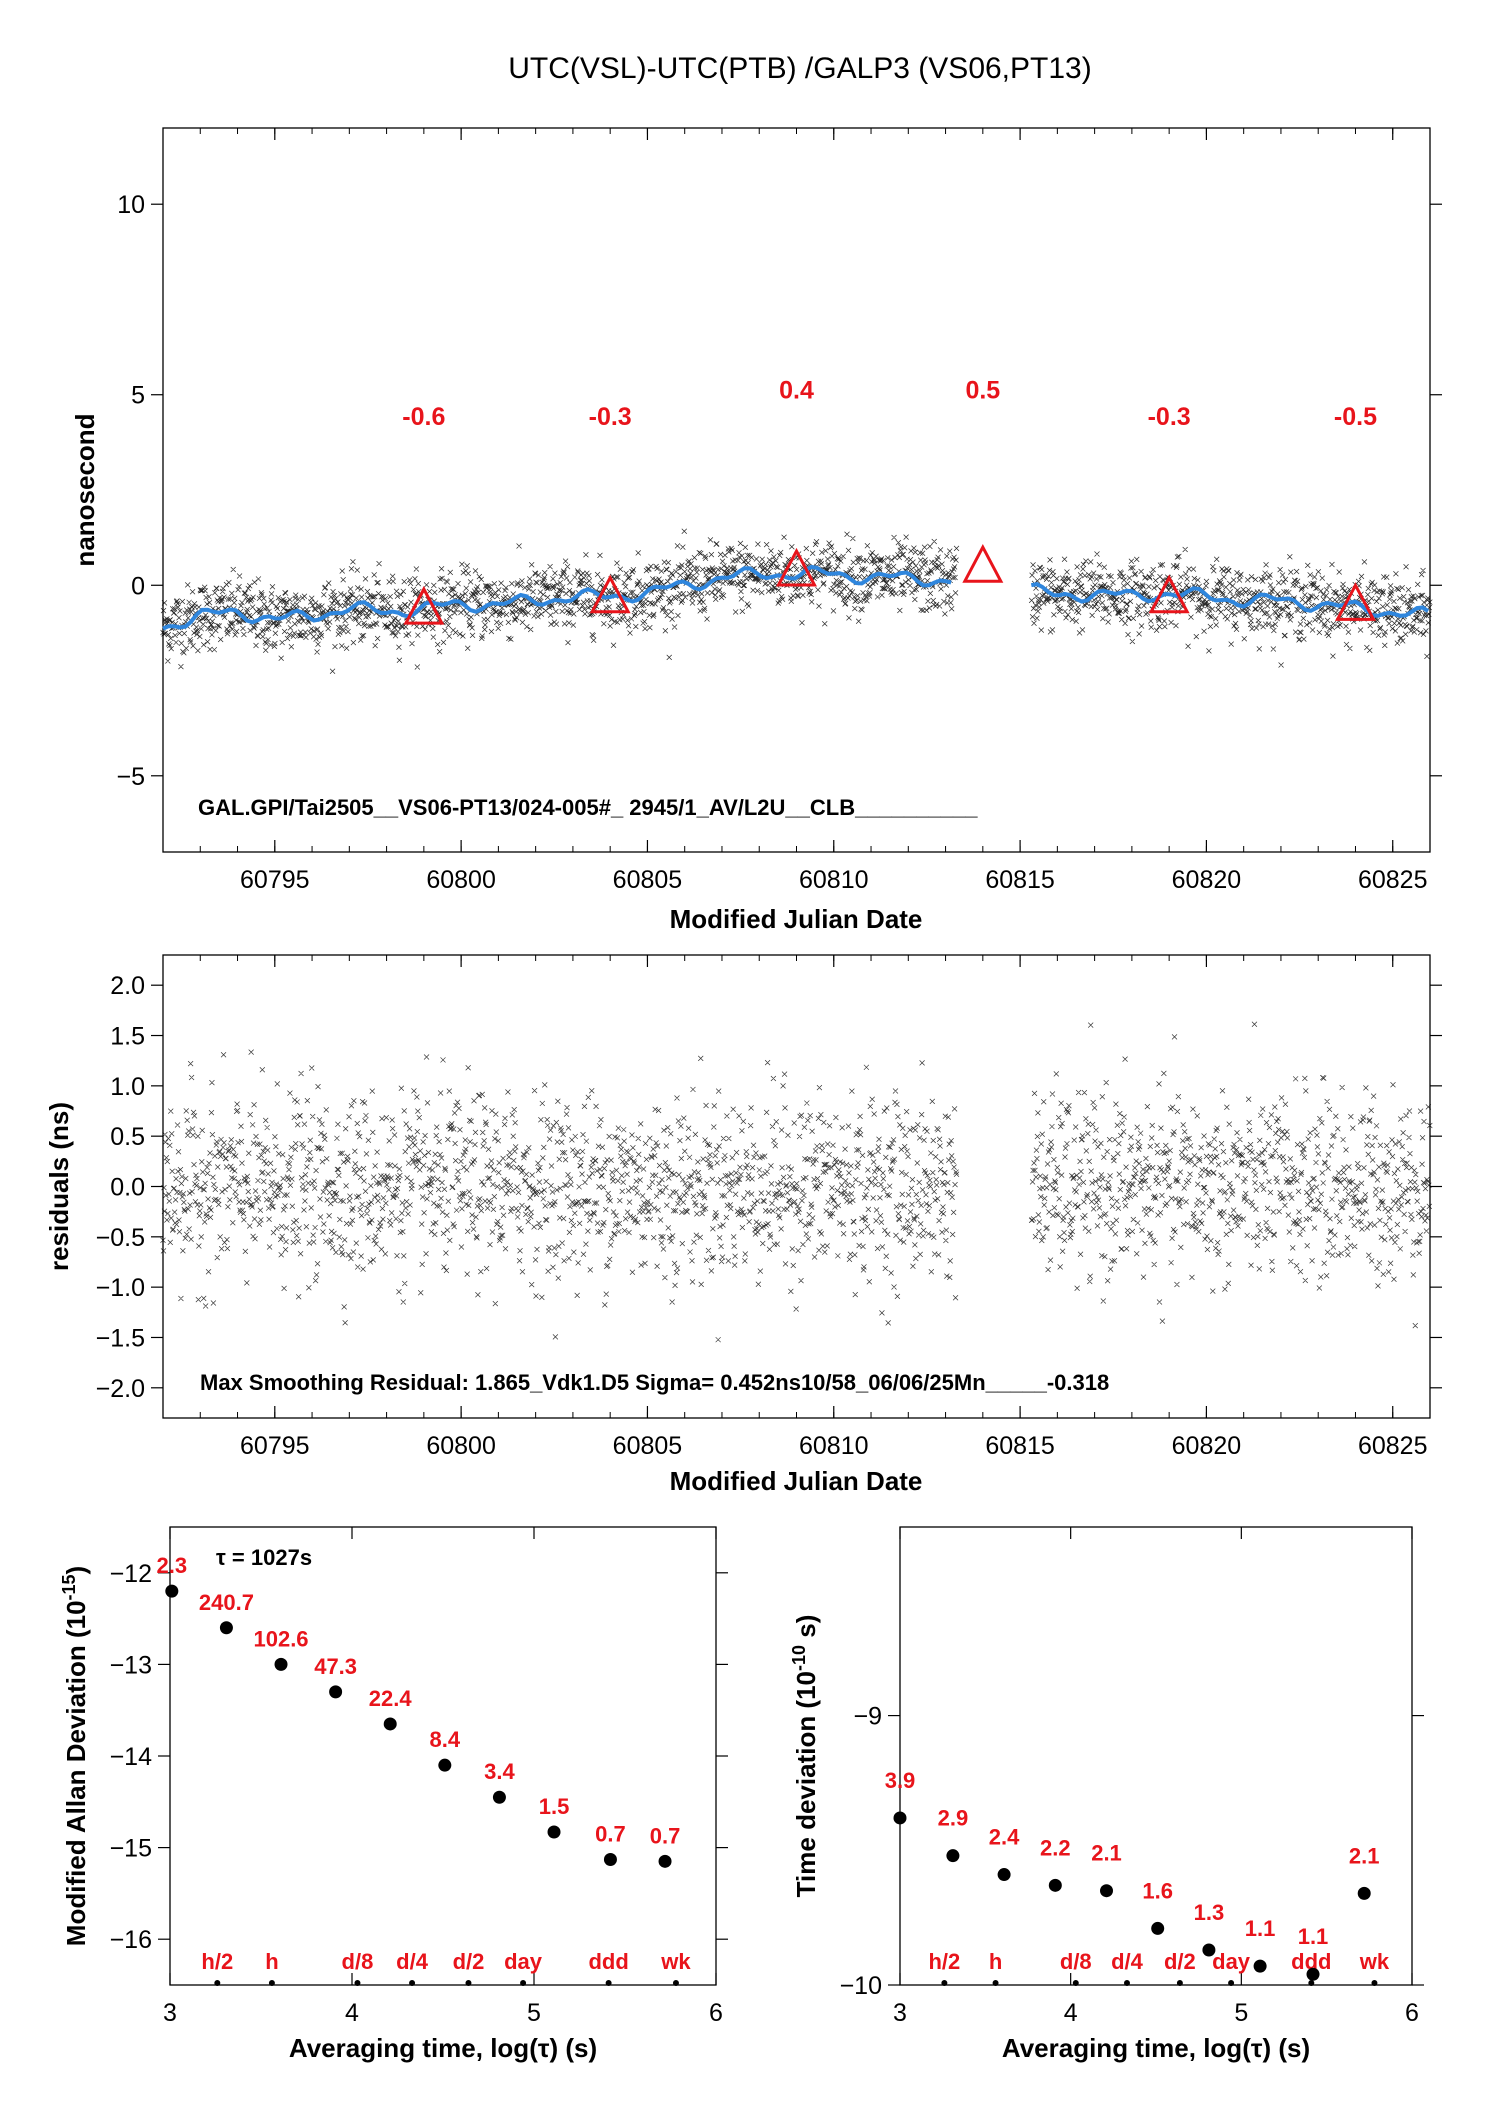 The image size is (1488, 2105). What do you see at coordinates (131, 1849) in the screenshot?
I see `y-tick-label: −15` at bounding box center [131, 1849].